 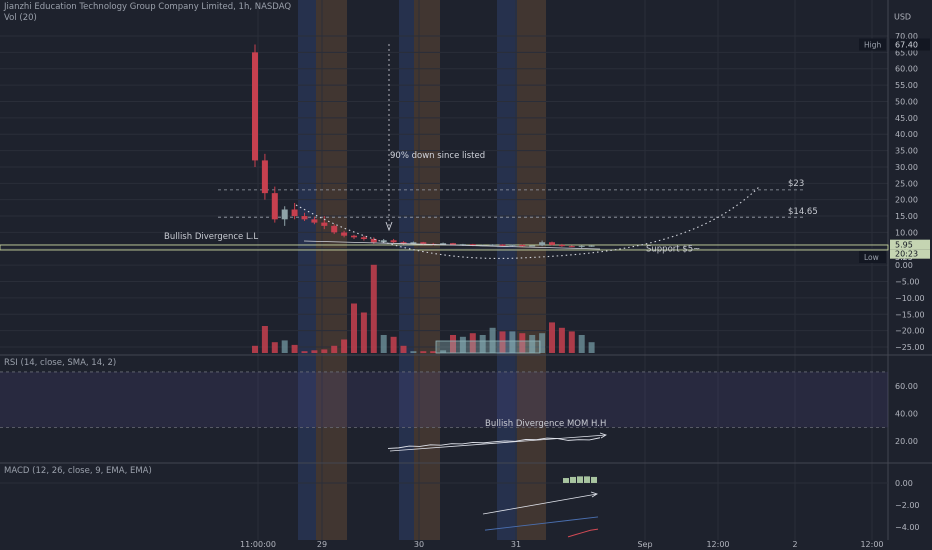 What do you see at coordinates (20, 18) in the screenshot?
I see `volume-label: Vol (20)` at bounding box center [20, 18].